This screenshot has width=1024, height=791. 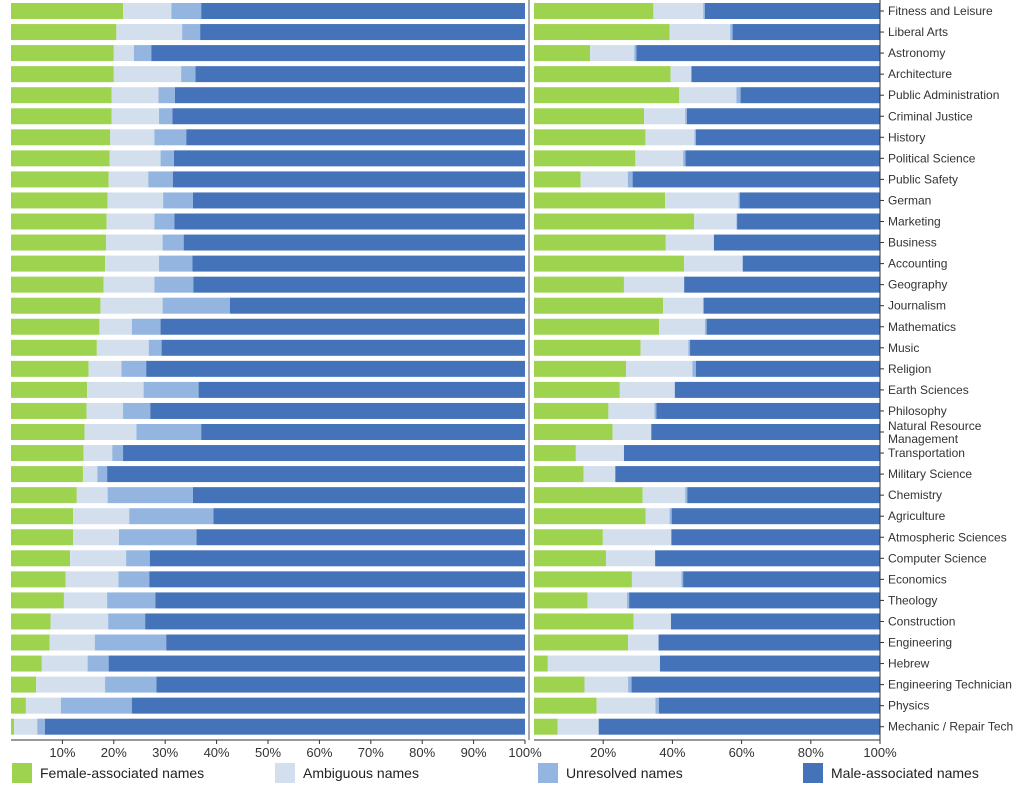 I want to click on x-tick-label: 20%, so click(x=603, y=752).